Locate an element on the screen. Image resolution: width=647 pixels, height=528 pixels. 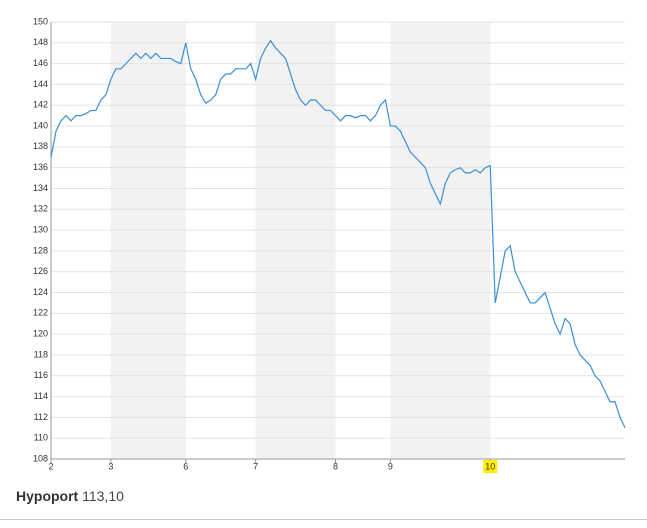
y-tick-label: 124 is located at coordinates (40, 292).